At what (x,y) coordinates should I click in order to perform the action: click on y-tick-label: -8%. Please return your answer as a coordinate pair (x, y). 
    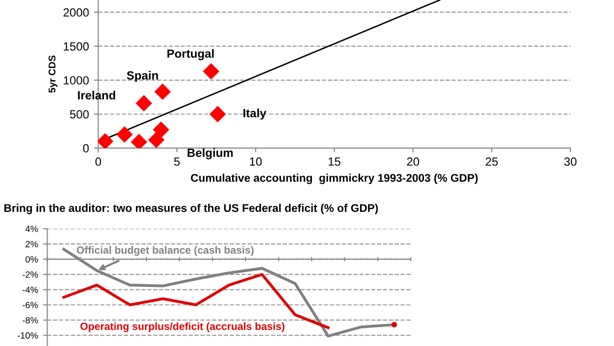
    Looking at the image, I should click on (30, 320).